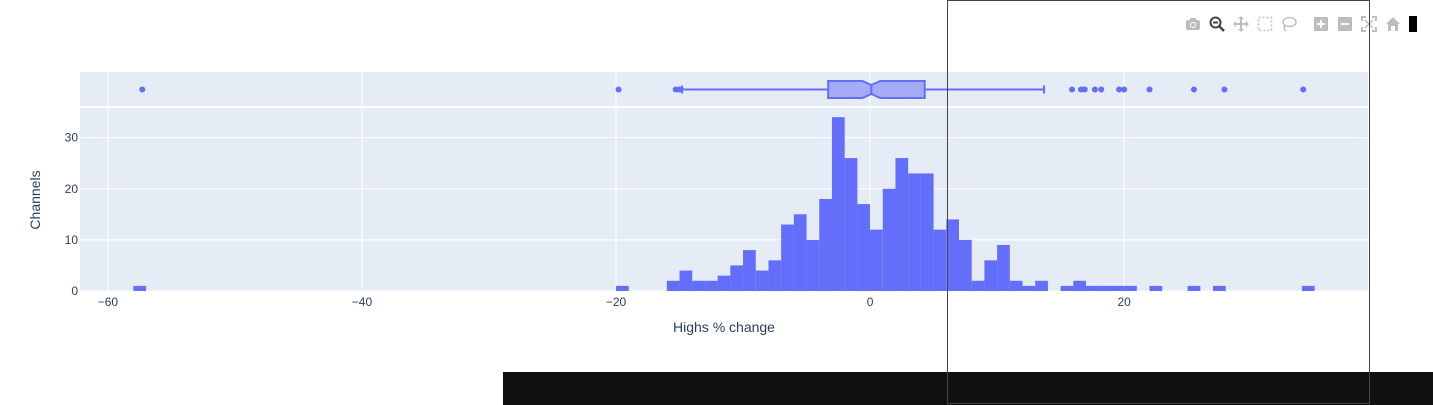  What do you see at coordinates (1241, 24) in the screenshot?
I see `pan-icon` at bounding box center [1241, 24].